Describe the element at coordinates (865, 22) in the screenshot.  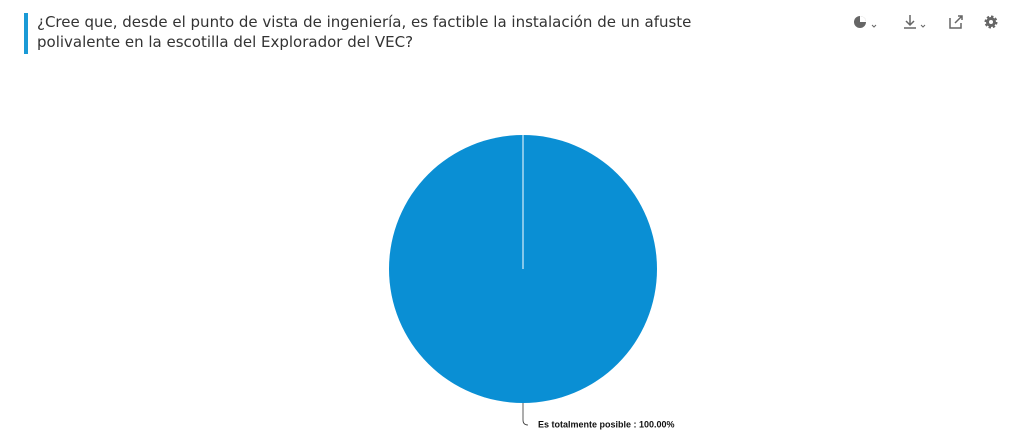
I see `chart-type-button` at that location.